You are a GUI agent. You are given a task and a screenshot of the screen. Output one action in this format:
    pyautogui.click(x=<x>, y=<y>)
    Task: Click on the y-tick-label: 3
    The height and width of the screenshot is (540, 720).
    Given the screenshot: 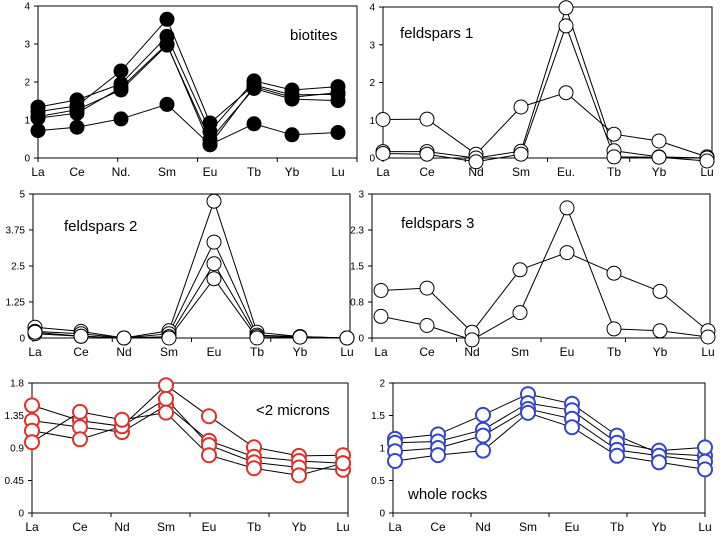 What is the action you would take?
    pyautogui.click(x=372, y=45)
    